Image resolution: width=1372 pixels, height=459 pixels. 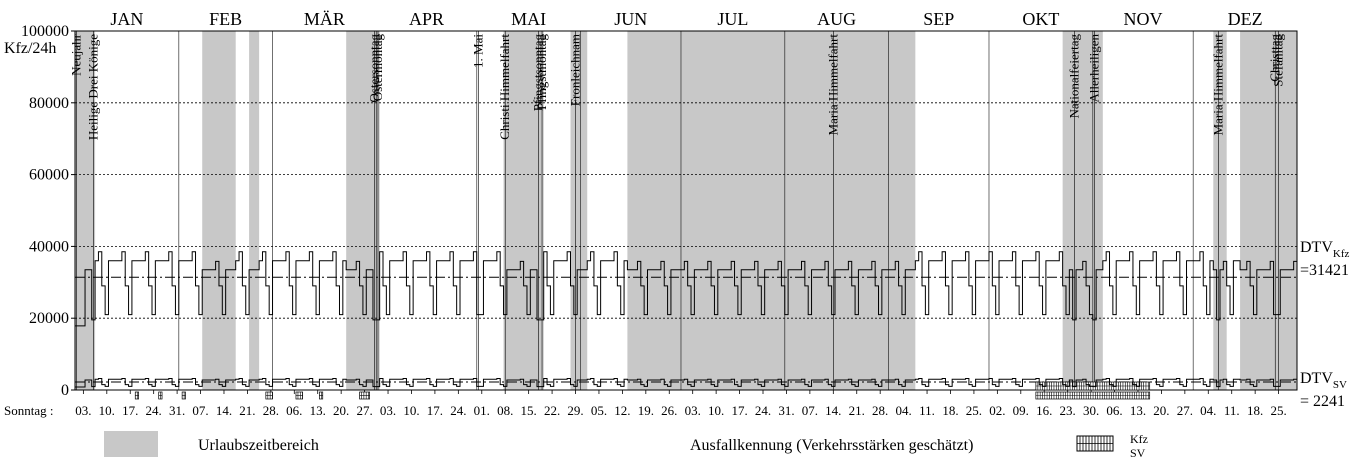 What do you see at coordinates (1093, 68) in the screenshot?
I see `holiday-label: Allerheiligen` at bounding box center [1093, 68].